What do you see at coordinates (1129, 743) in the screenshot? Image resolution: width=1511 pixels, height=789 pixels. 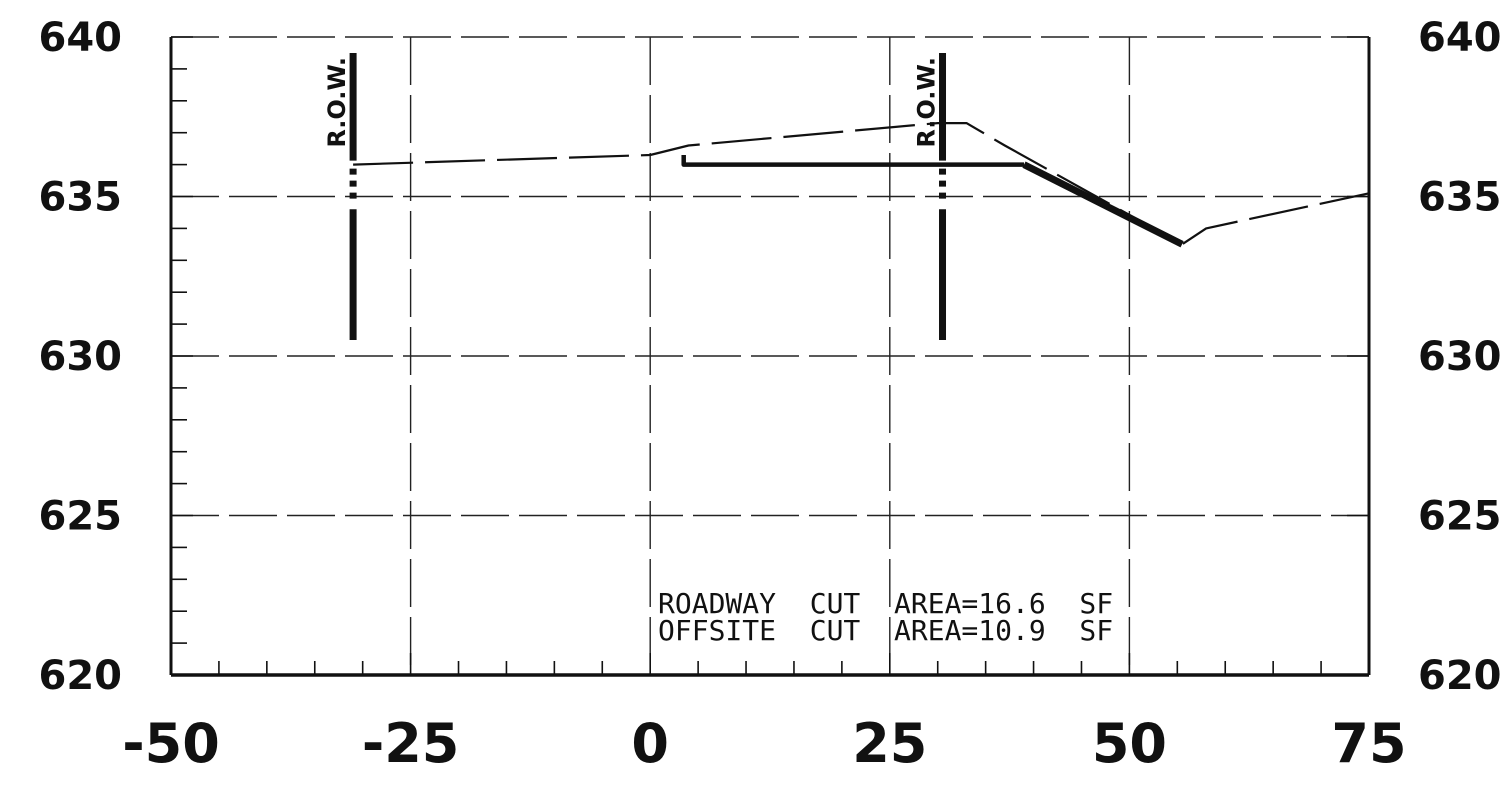 I see `x-tick-label: 50` at bounding box center [1129, 743].